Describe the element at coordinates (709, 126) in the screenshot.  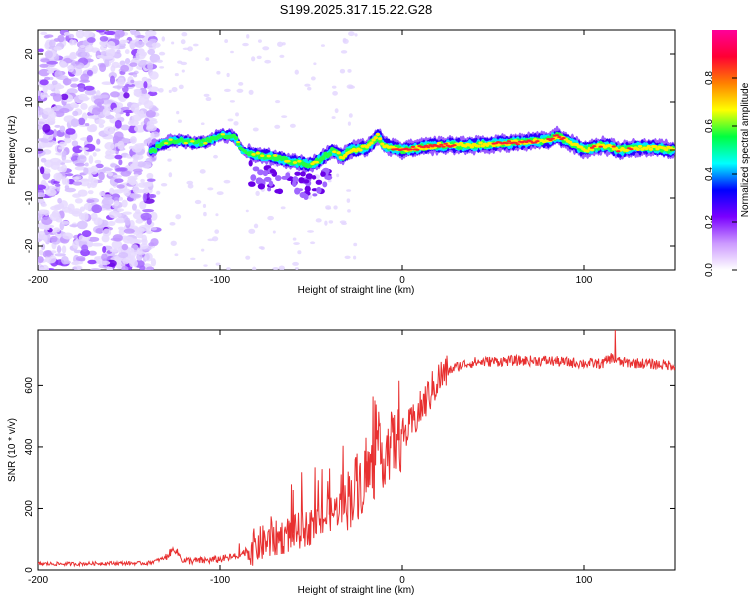
I see `colorbar-tick-label: 0.6` at that location.